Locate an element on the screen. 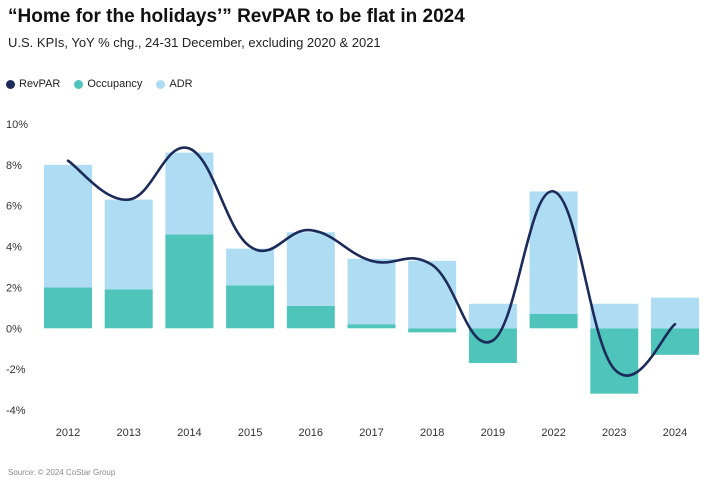 This screenshot has height=483, width=709. legend-item-revpar: RevPAR is located at coordinates (33, 84).